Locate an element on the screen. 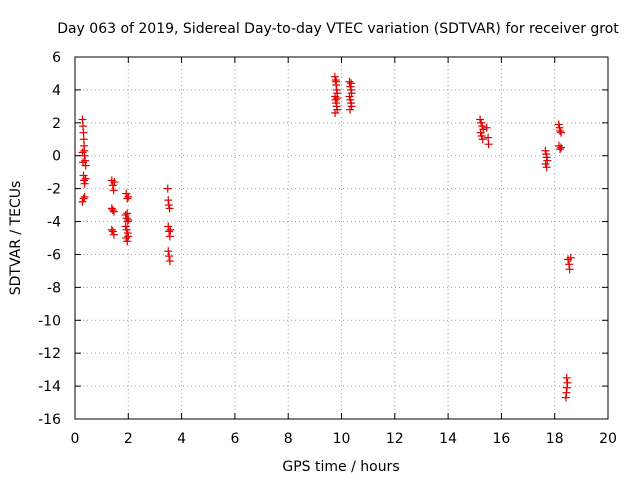  x-axis-label: GPS time / hours is located at coordinates (340, 467).